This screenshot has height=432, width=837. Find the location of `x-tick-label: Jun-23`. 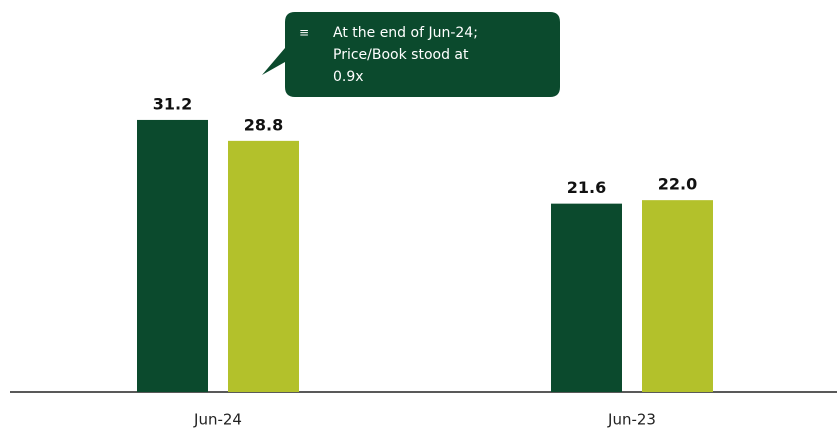

x-tick-label: Jun-23 is located at coordinates (631, 420).